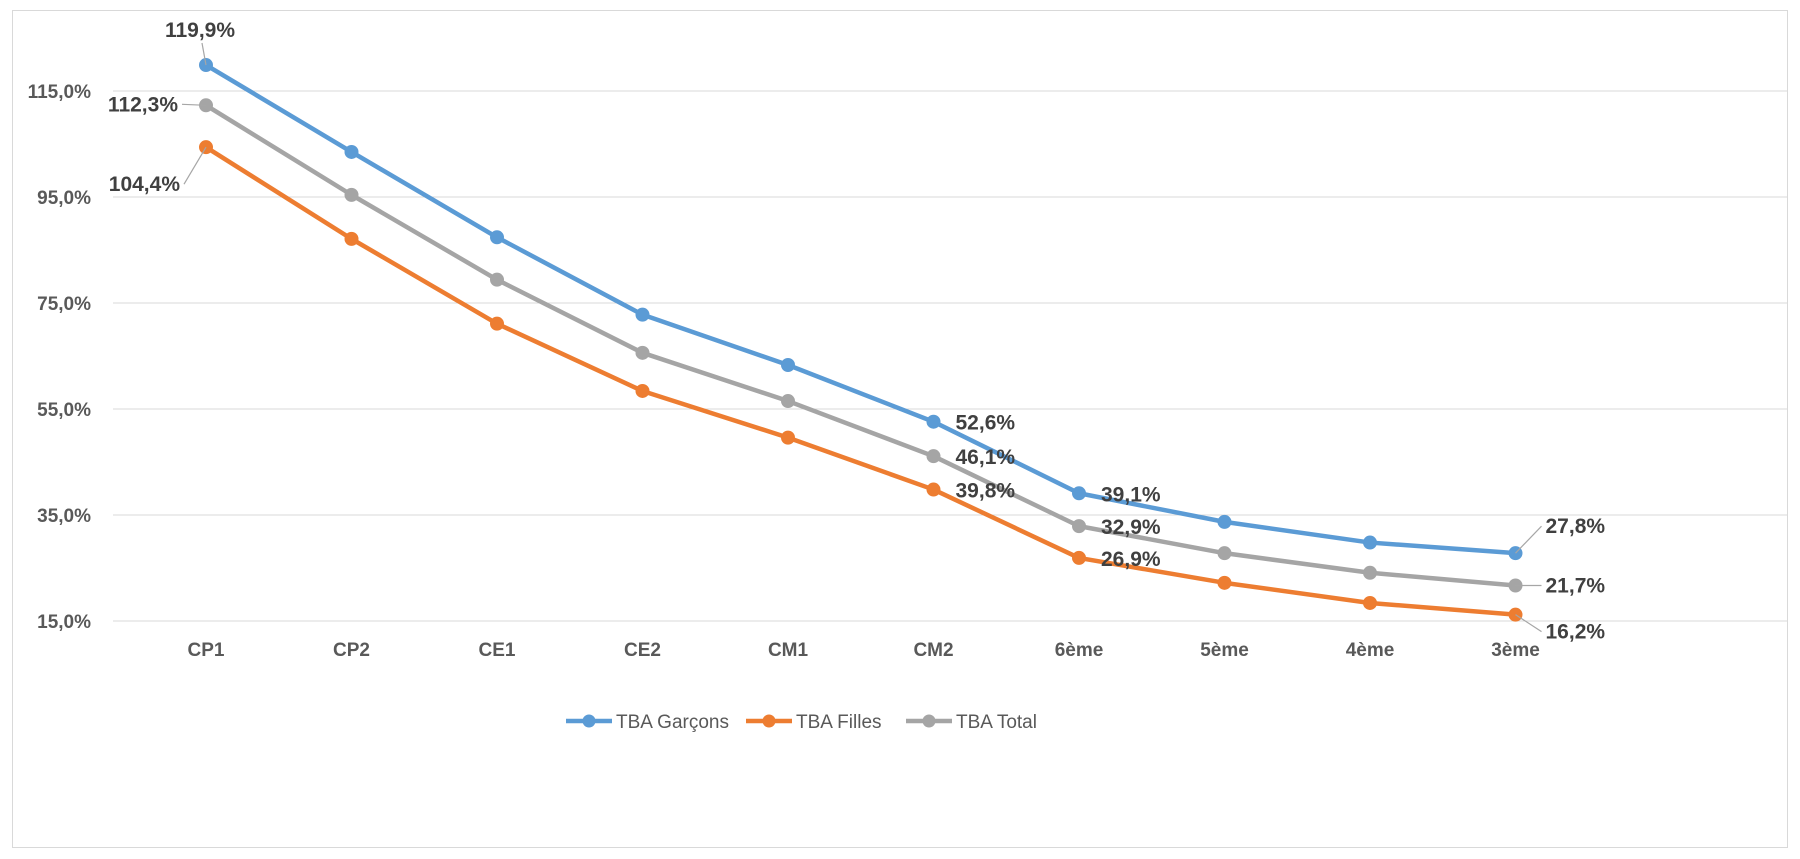 The width and height of the screenshot is (1800, 859). Describe the element at coordinates (59, 92) in the screenshot. I see `y-tick-label: 115,0%` at that location.